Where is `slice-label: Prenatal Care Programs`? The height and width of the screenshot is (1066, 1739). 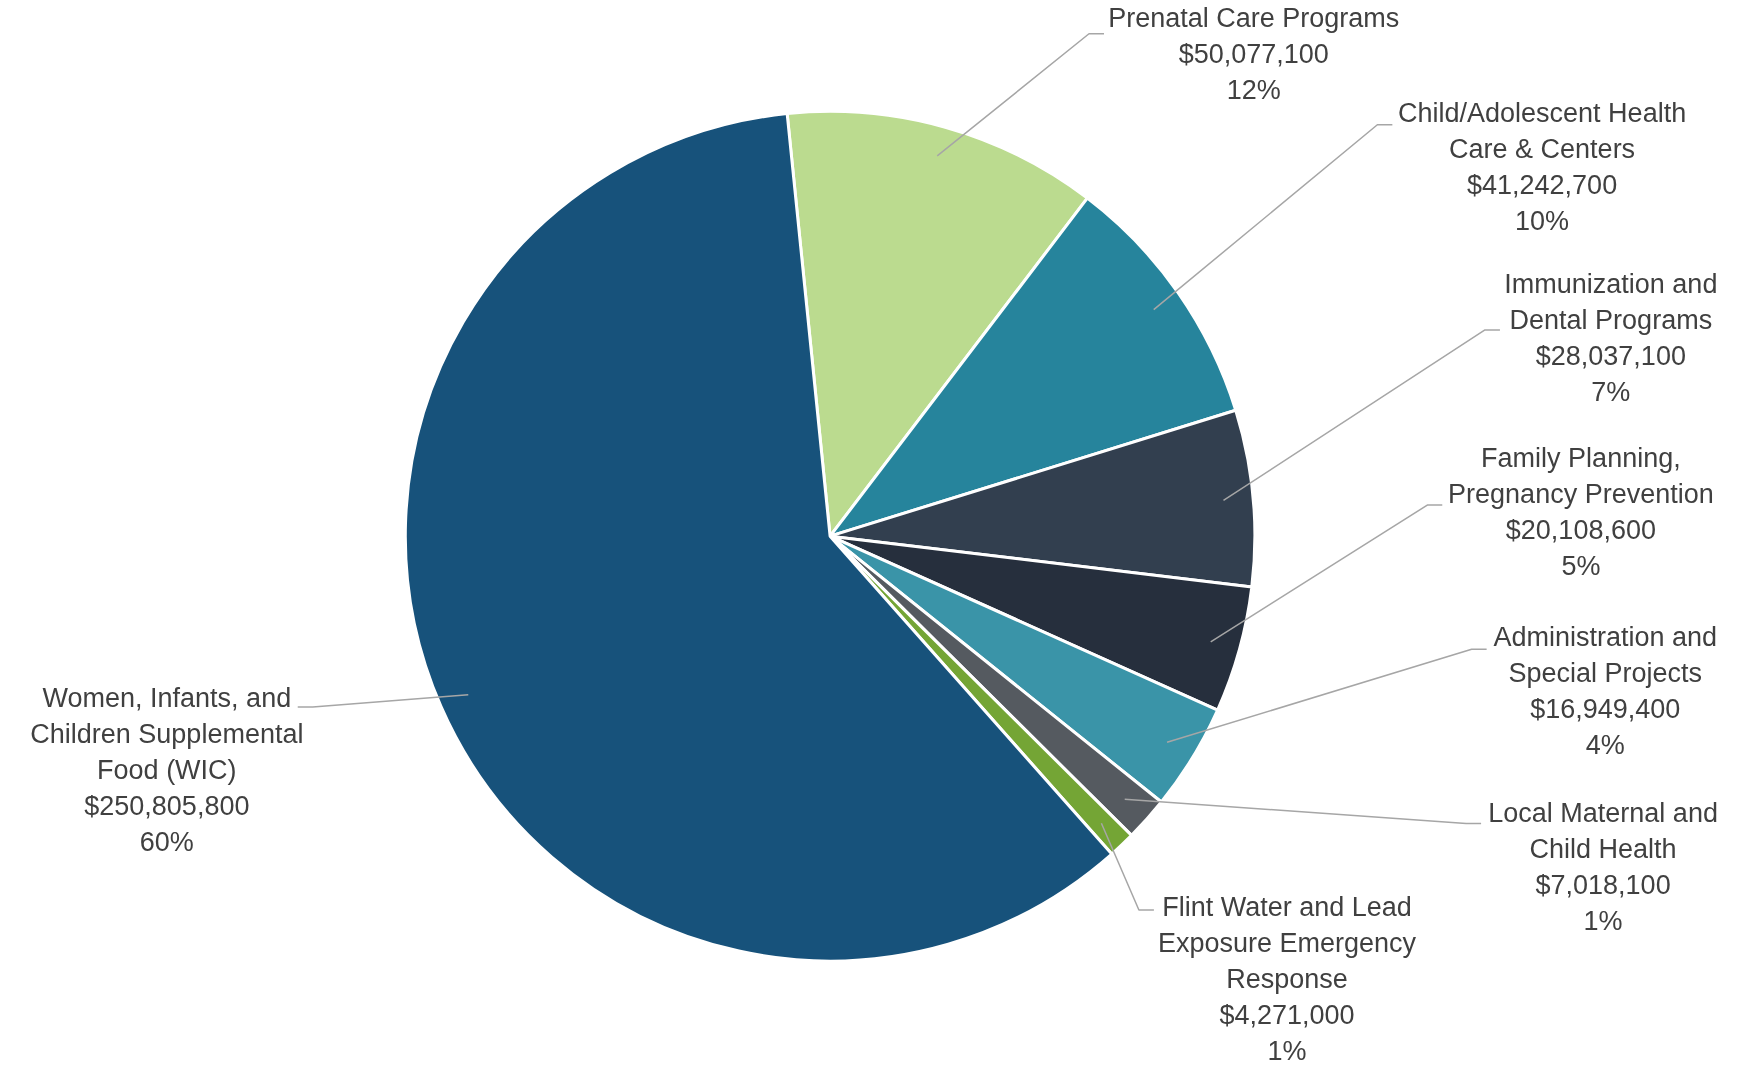
slice-label: Prenatal Care Programs is located at coordinates (1254, 17).